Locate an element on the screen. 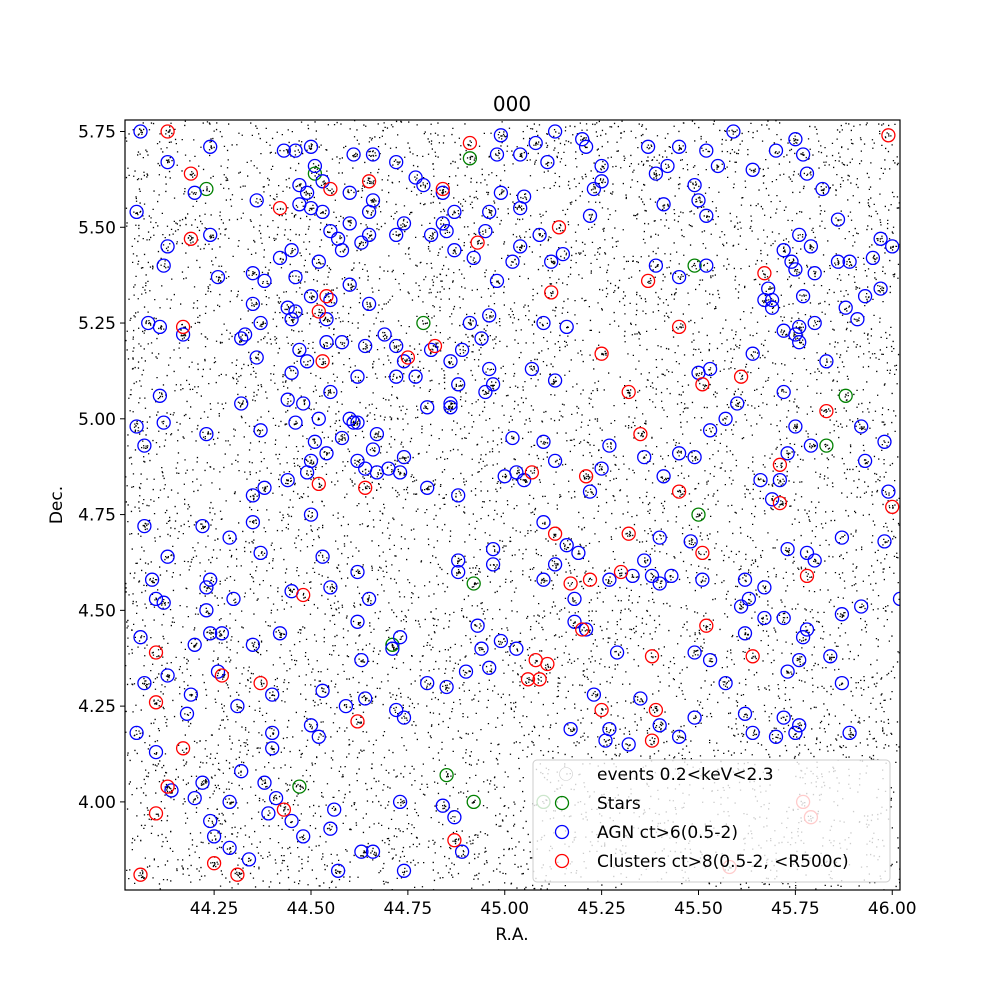 This screenshot has width=1000, height=1000. x-axis-label: R.A. is located at coordinates (511, 935).